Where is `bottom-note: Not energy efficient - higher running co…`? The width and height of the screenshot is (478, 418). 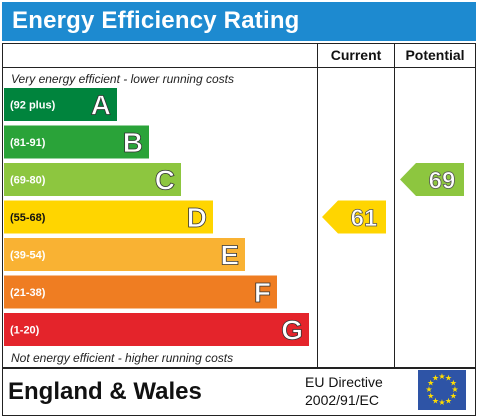 bottom-note: Not energy efficient - higher running co… is located at coordinates (122, 358).